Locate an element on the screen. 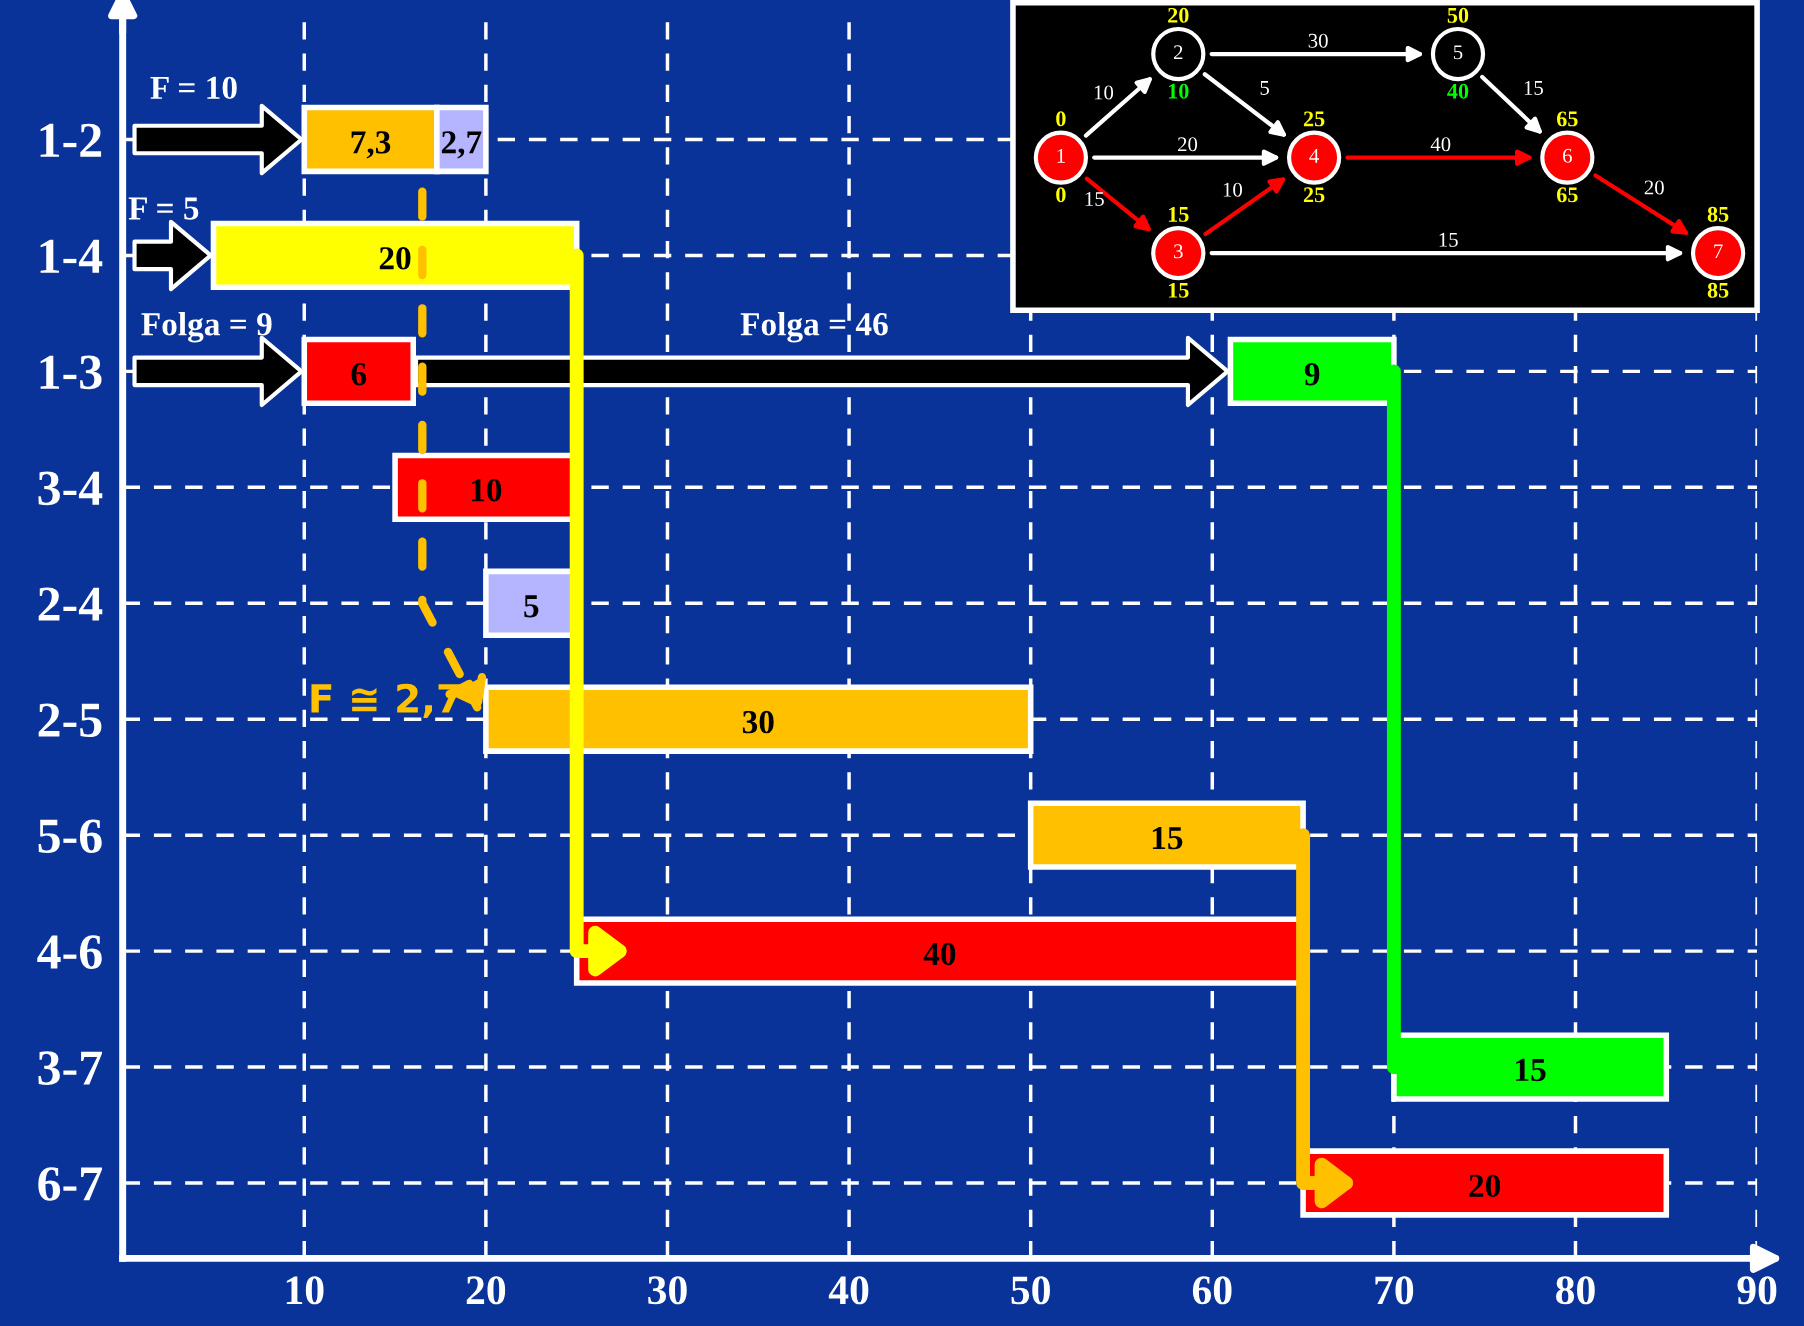 This screenshot has width=1804, height=1326. y-tick-label: 3-7 is located at coordinates (70, 1068).